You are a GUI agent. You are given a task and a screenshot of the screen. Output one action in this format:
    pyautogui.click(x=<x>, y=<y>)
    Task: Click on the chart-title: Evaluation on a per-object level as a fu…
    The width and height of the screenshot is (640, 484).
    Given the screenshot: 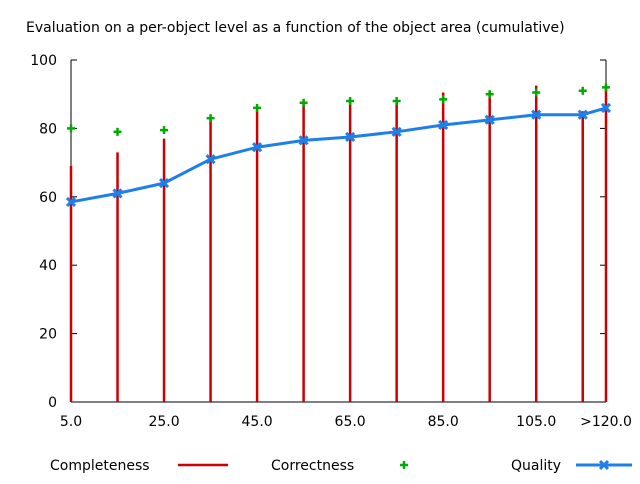 What is the action you would take?
    pyautogui.click(x=295, y=28)
    